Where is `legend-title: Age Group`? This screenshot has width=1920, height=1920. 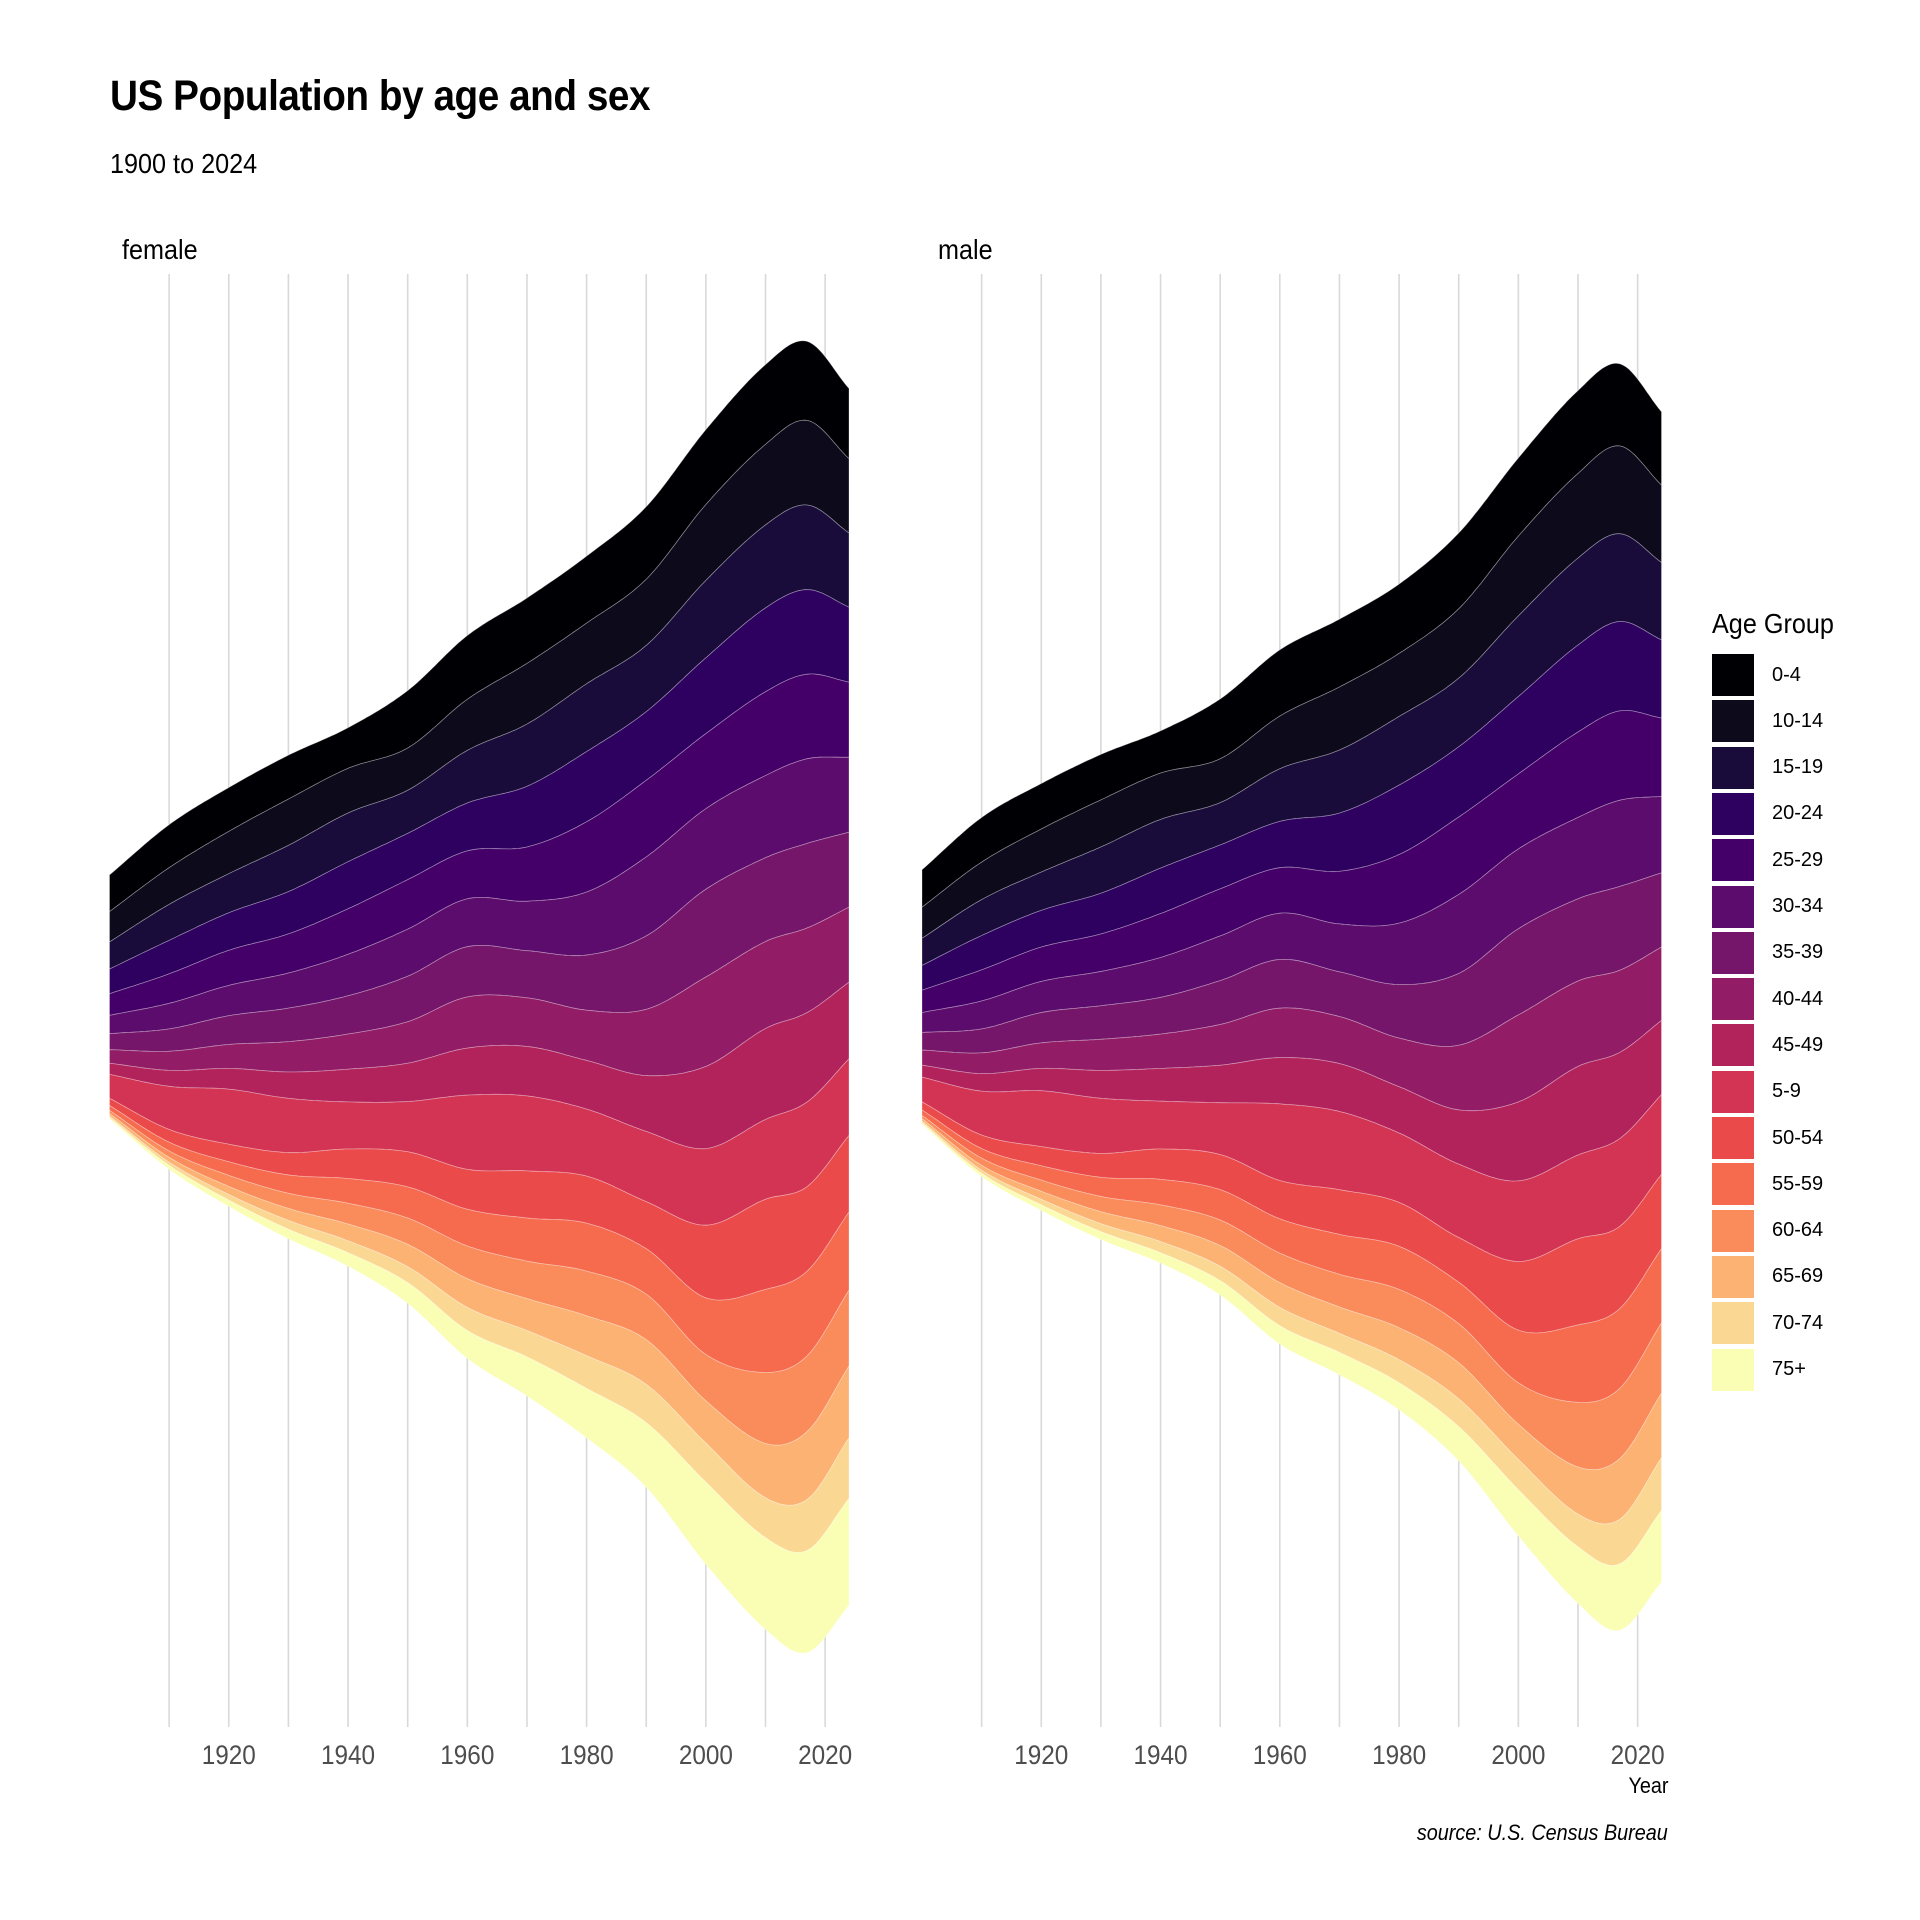
legend-title: Age Group is located at coordinates (1773, 623).